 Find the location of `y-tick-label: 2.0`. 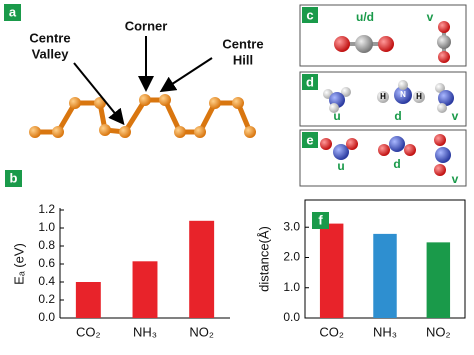

y-tick-label: 2.0 is located at coordinates (291, 257).